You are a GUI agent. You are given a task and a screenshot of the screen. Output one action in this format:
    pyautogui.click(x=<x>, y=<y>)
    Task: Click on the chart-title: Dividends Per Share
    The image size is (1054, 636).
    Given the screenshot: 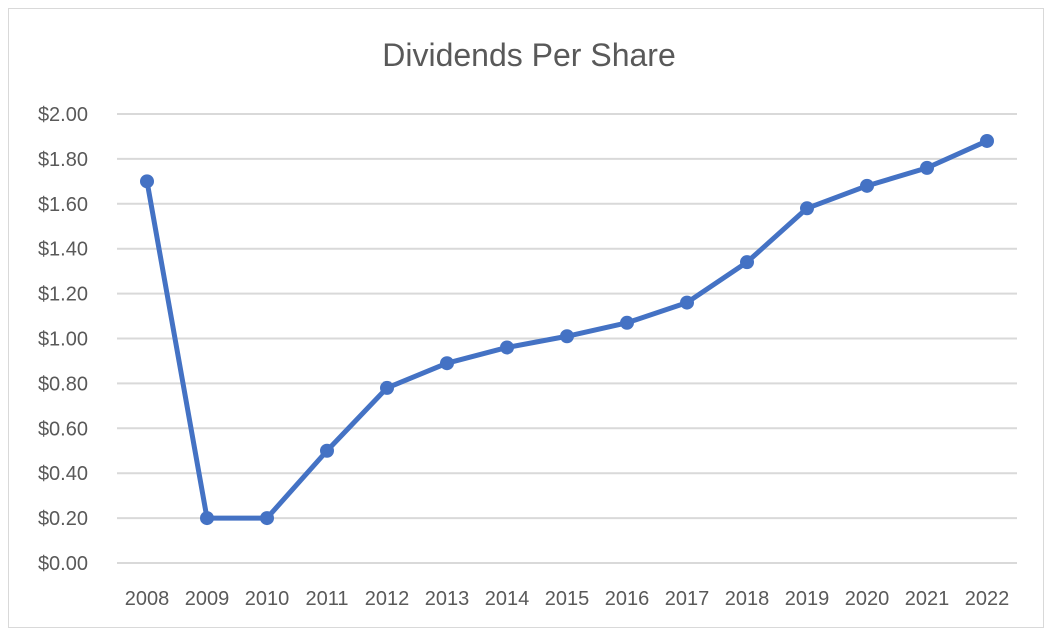 What is the action you would take?
    pyautogui.click(x=528, y=55)
    